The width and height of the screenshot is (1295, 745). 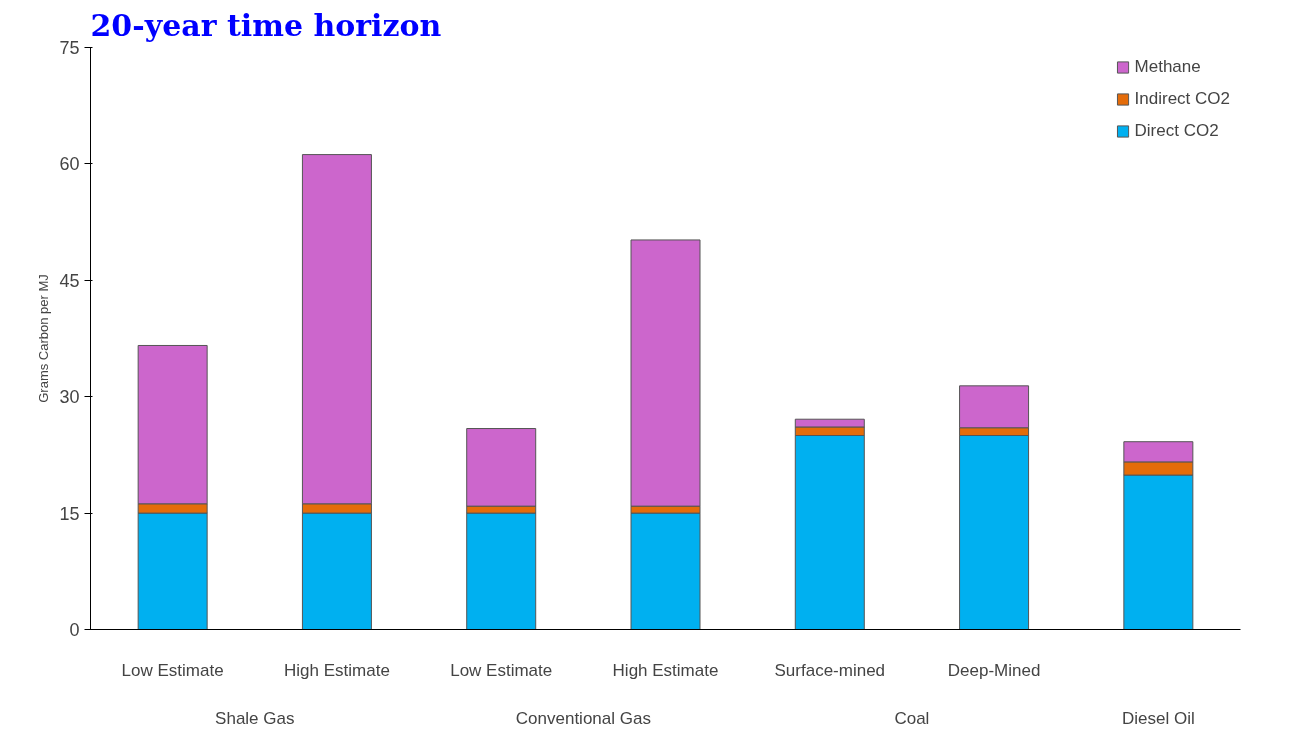 I want to click on y-tick-label: 15, so click(x=69, y=513).